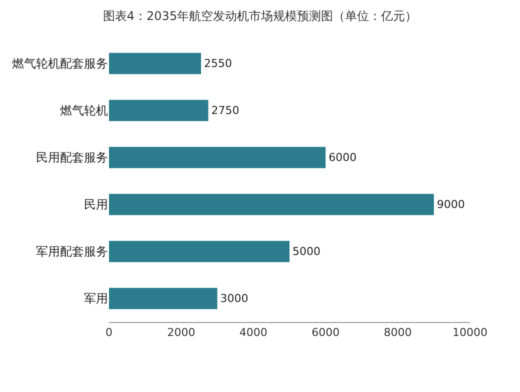 The height and width of the screenshot is (392, 520). Describe the element at coordinates (342, 157) in the screenshot. I see `data-label: 6000` at that location.